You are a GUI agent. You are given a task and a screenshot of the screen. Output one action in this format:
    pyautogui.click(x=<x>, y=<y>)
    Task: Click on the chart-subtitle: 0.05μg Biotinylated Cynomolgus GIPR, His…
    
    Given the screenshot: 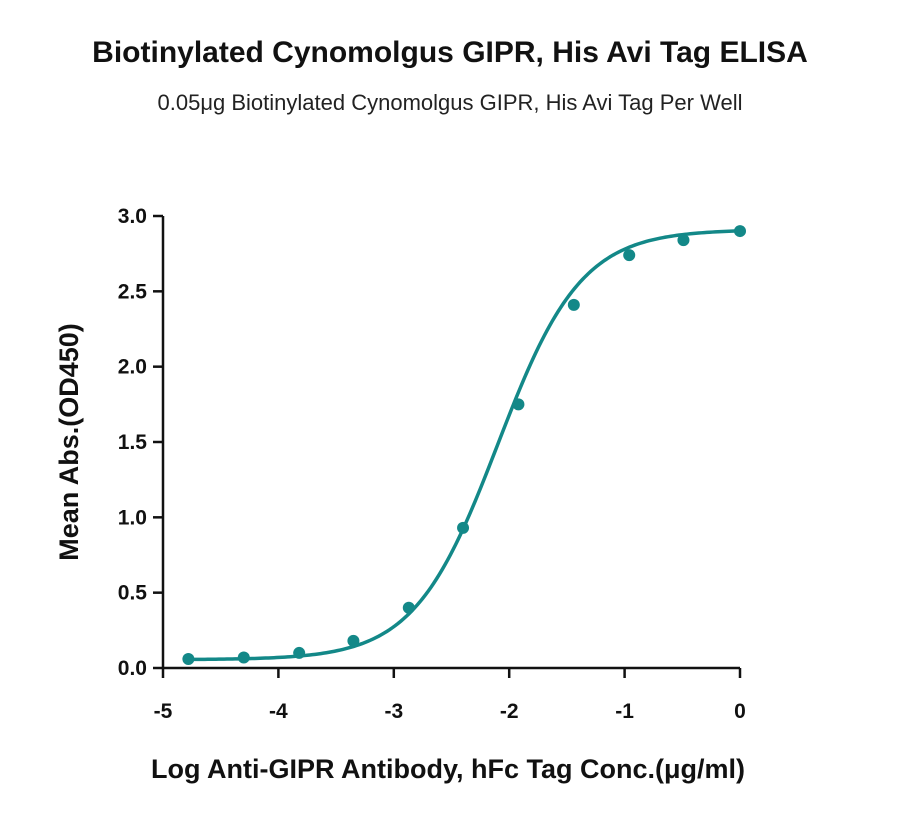 What is the action you would take?
    pyautogui.click(x=450, y=102)
    